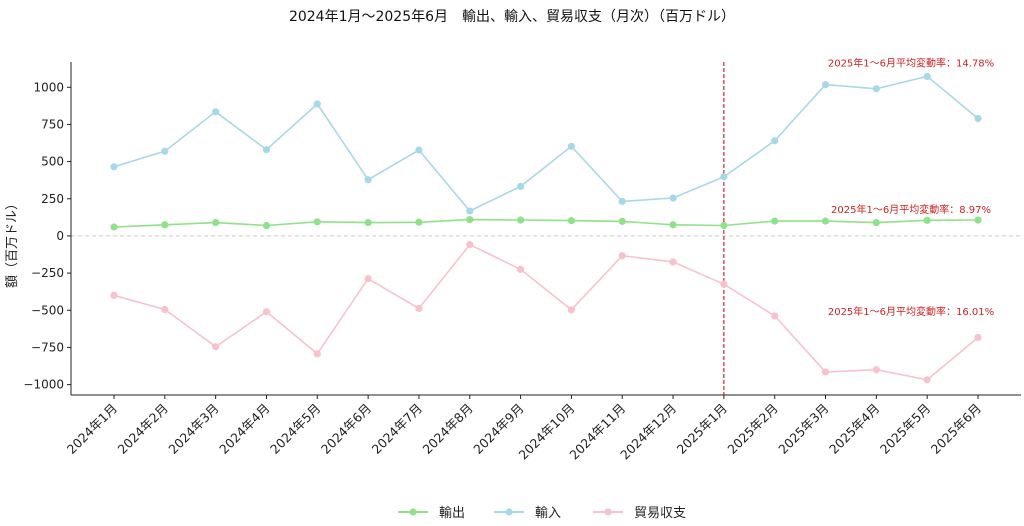 The height and width of the screenshot is (526, 1024). I want to click on x-tick-label: 2024年2月, so click(143, 429).